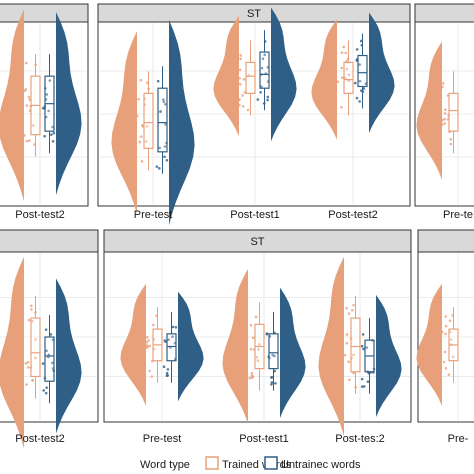  Describe the element at coordinates (250, 463) in the screenshot. I see `legend: Word type Trained words Untrainec words` at that location.